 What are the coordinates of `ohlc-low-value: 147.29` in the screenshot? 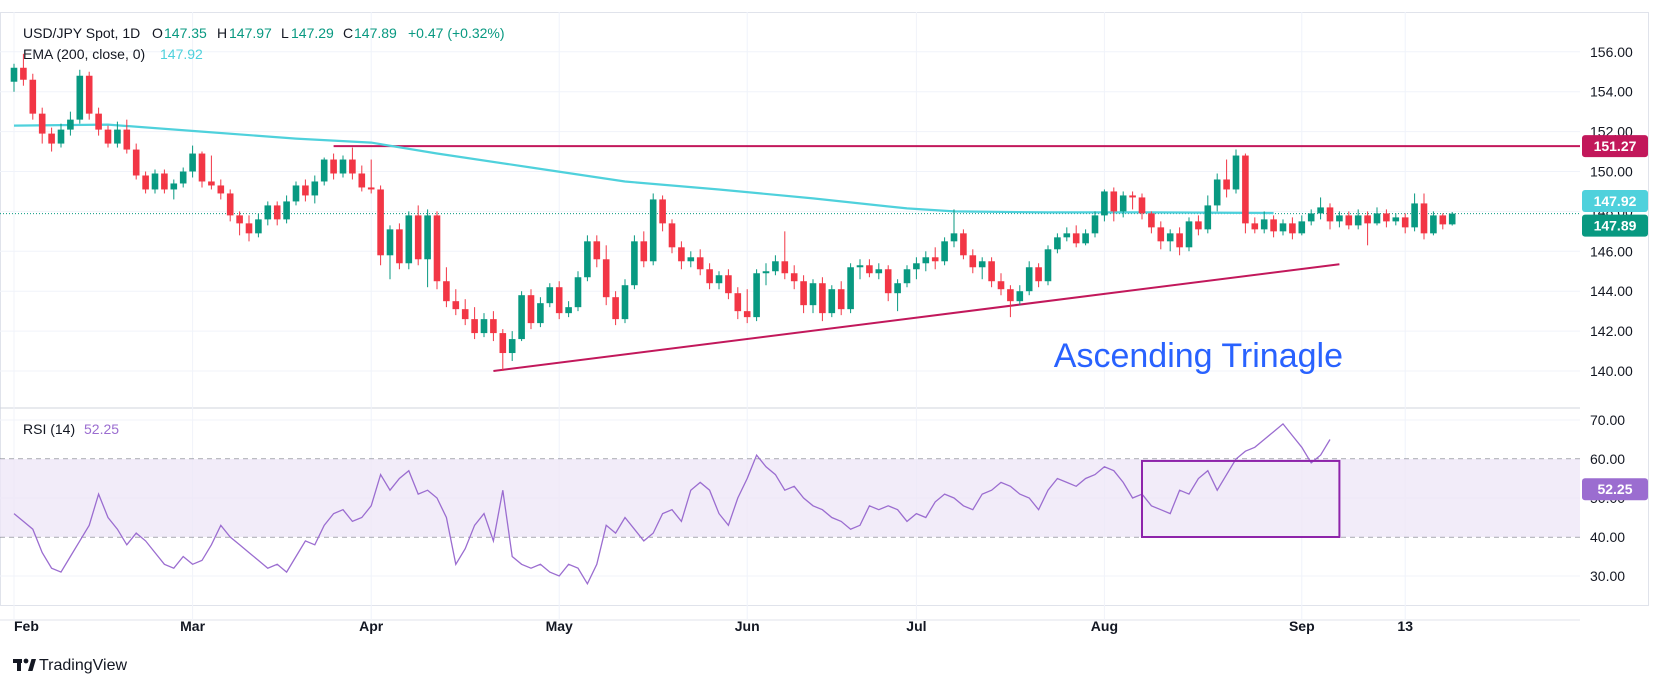 It's located at (312, 33).